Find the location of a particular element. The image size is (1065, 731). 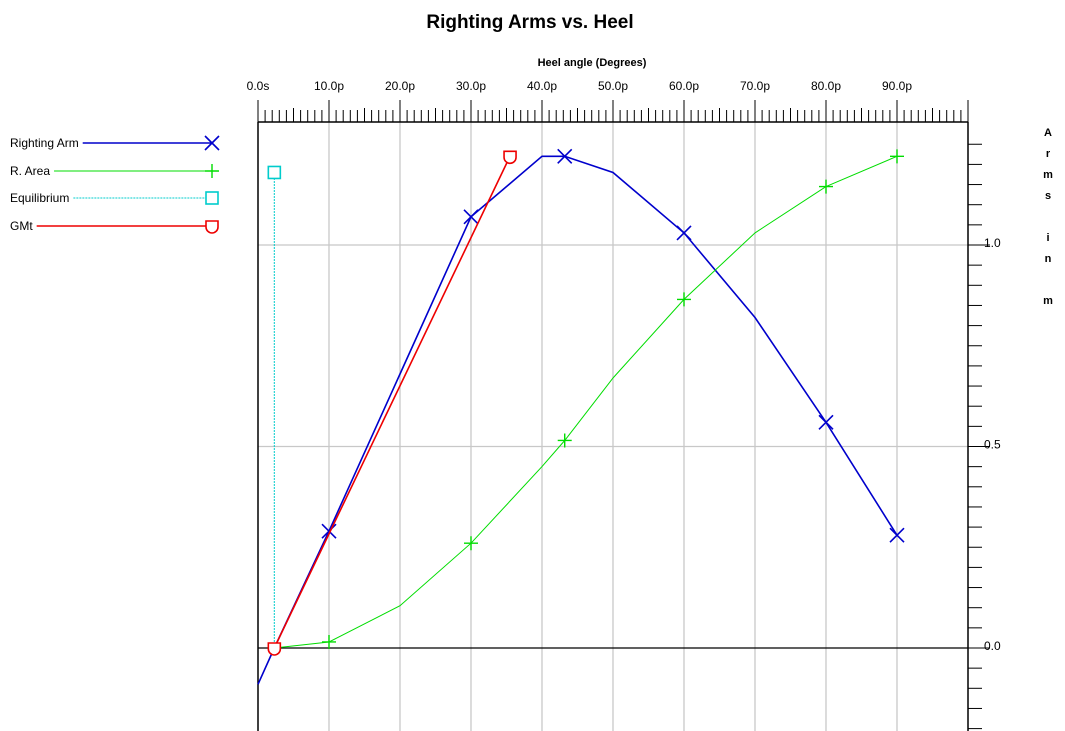

y-axis-label-letter: n is located at coordinates (1048, 259).